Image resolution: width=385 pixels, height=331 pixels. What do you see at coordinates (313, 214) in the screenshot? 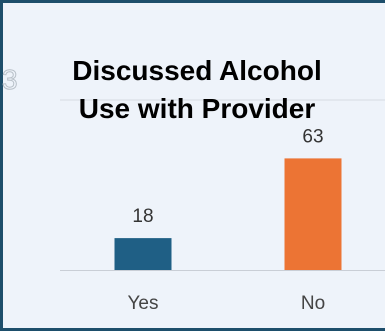
I see `bar-no` at bounding box center [313, 214].